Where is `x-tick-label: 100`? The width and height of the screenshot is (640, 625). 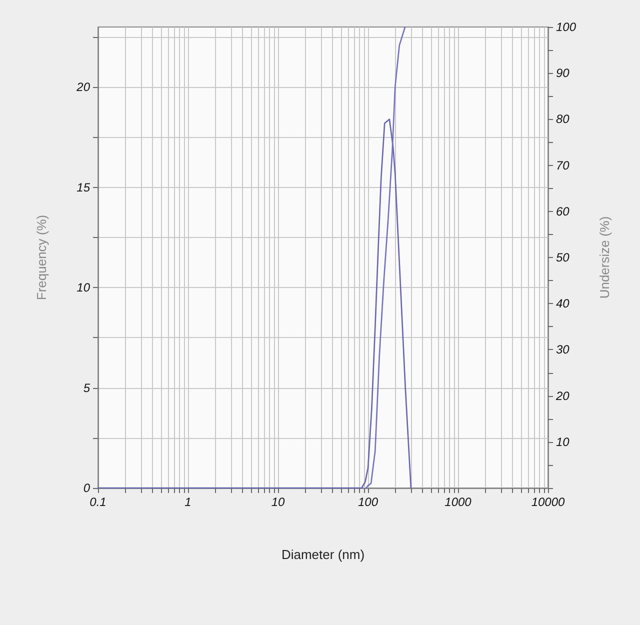 x-tick-label: 100 is located at coordinates (368, 502).